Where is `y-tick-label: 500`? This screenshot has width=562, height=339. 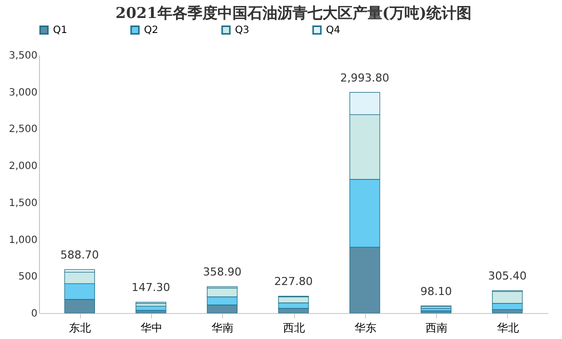 y-tick-label: 500 is located at coordinates (28, 277).